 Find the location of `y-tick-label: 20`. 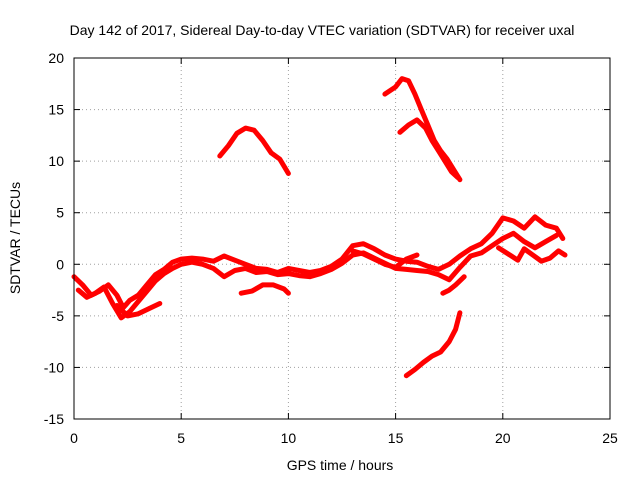

y-tick-label: 20 is located at coordinates (56, 58).